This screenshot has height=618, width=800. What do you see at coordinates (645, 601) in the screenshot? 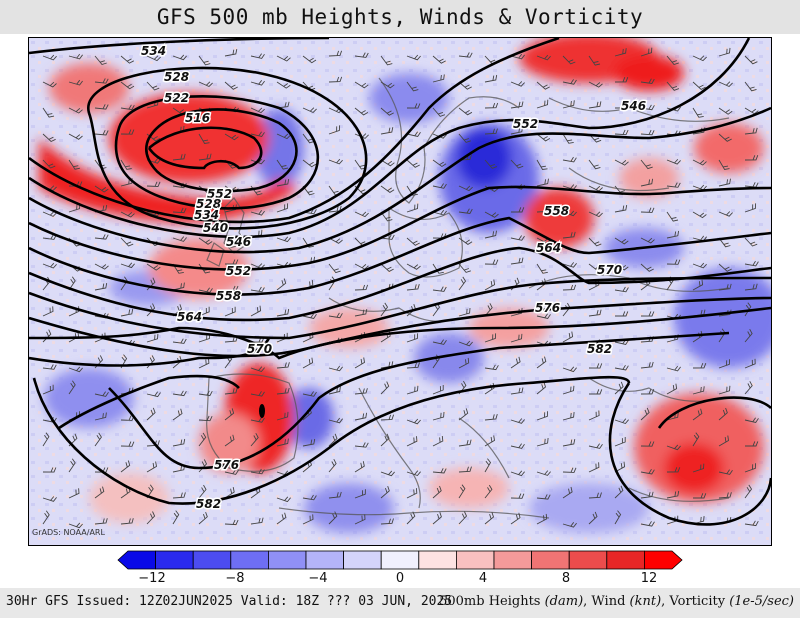
I see `wind-unit: (knt)` at bounding box center [645, 601].